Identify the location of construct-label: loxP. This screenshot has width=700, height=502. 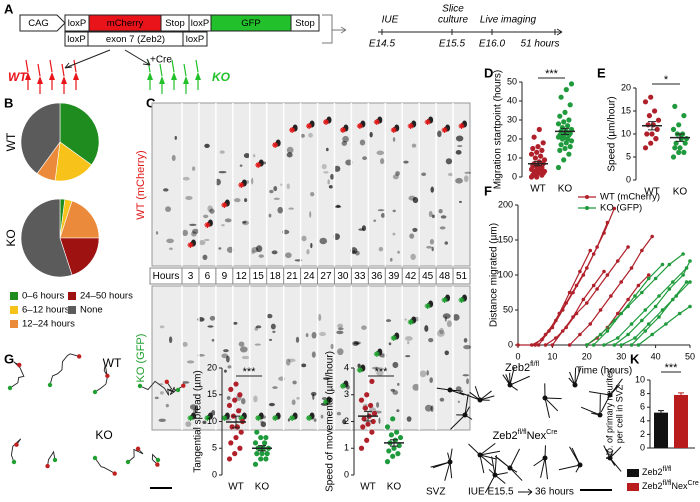
(195, 39).